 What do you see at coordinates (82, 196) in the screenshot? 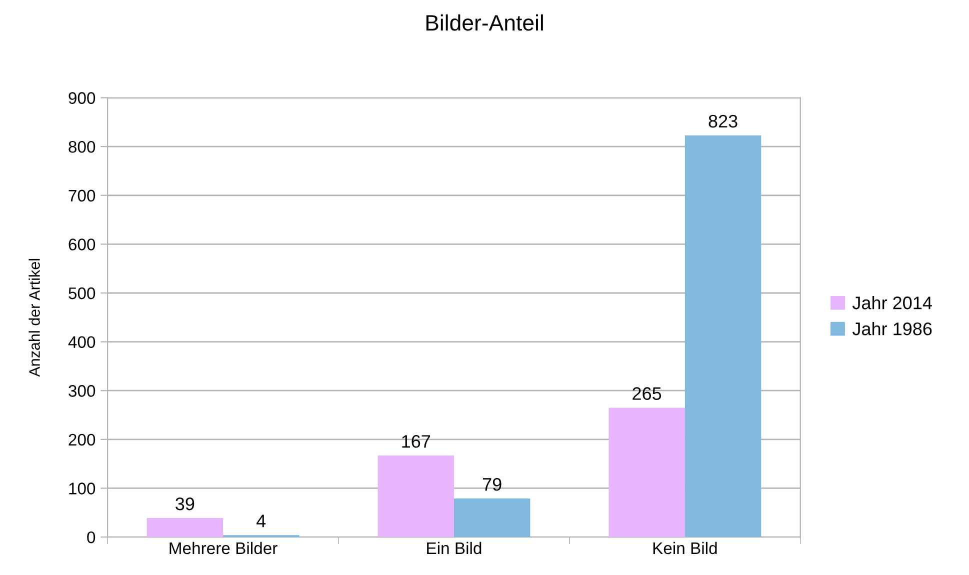
I see `y-tick-label: 700` at bounding box center [82, 196].